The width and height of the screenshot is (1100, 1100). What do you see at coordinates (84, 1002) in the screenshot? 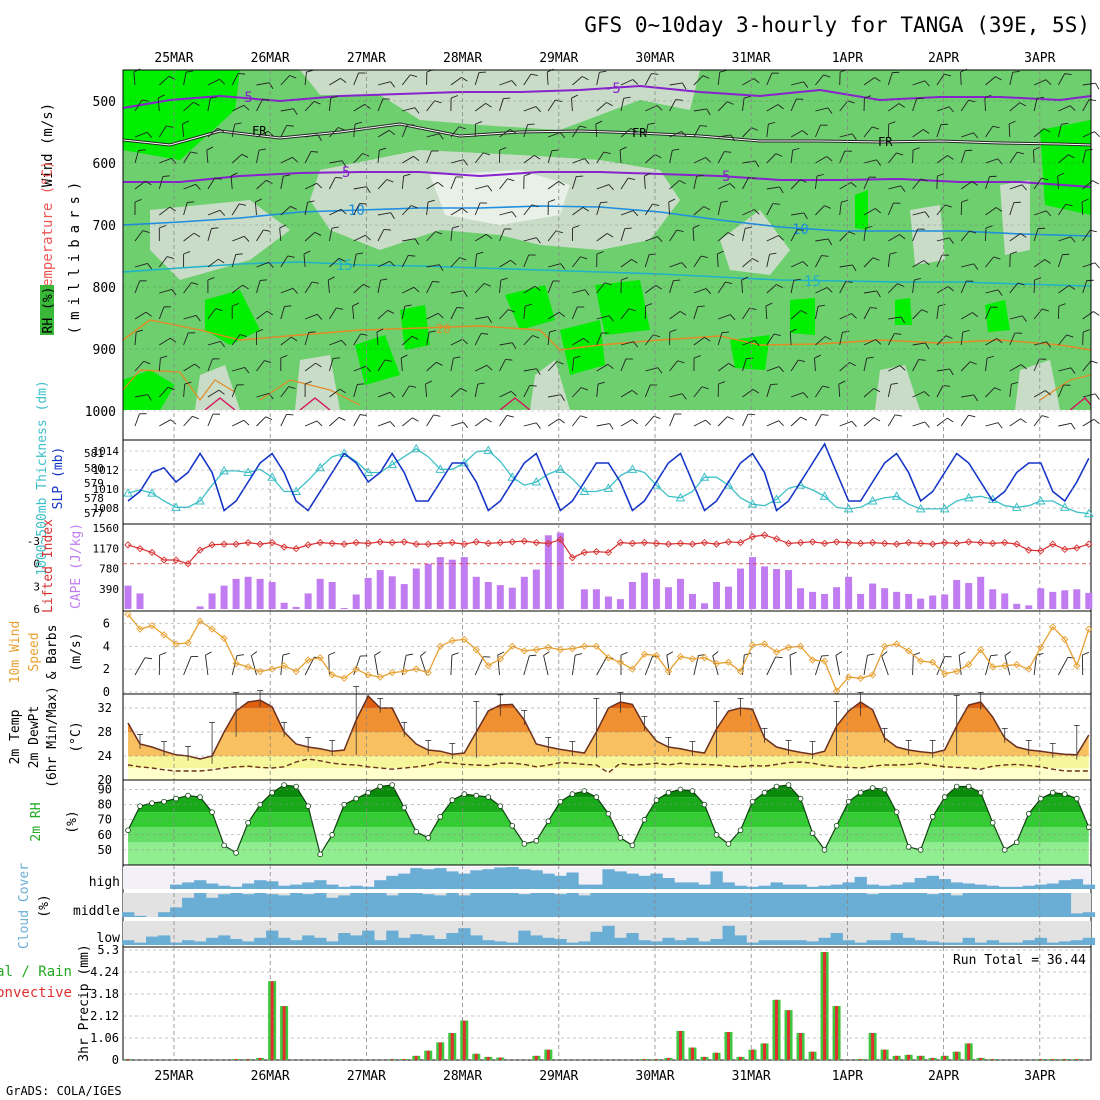
I see `precip-label-c: 3hr Precip (mm)` at bounding box center [84, 1002].